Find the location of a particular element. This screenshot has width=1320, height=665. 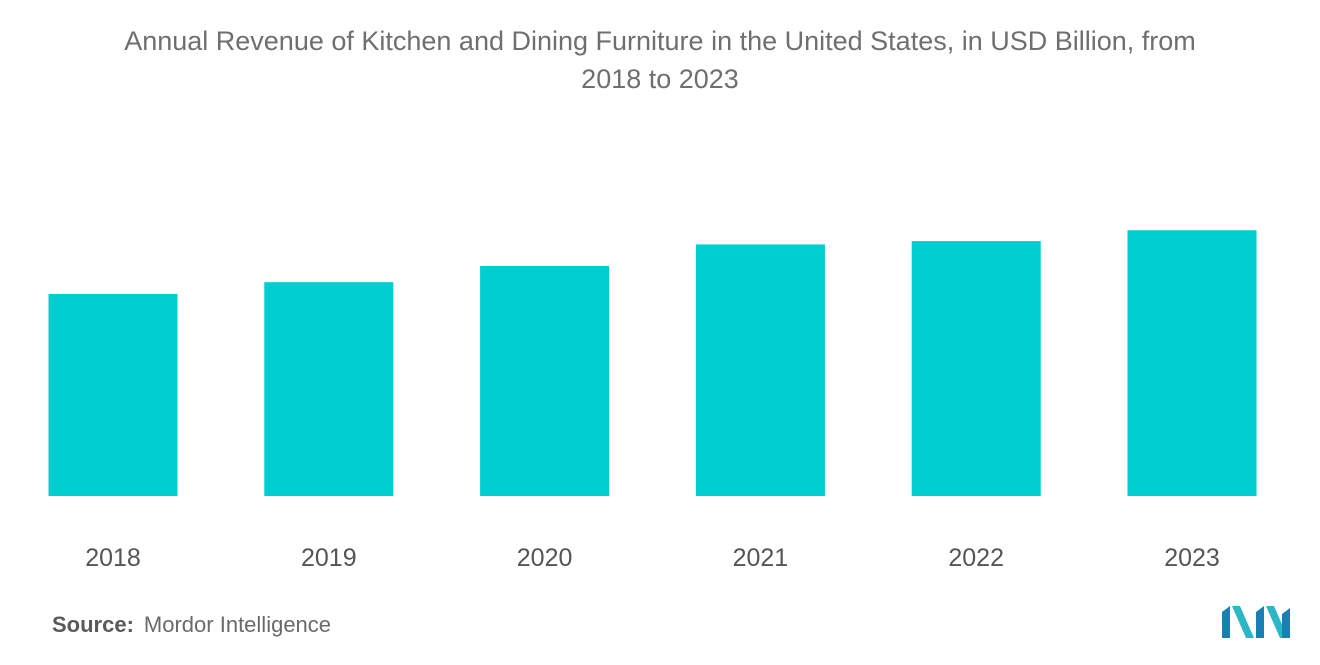

bar-2018 is located at coordinates (113, 395).